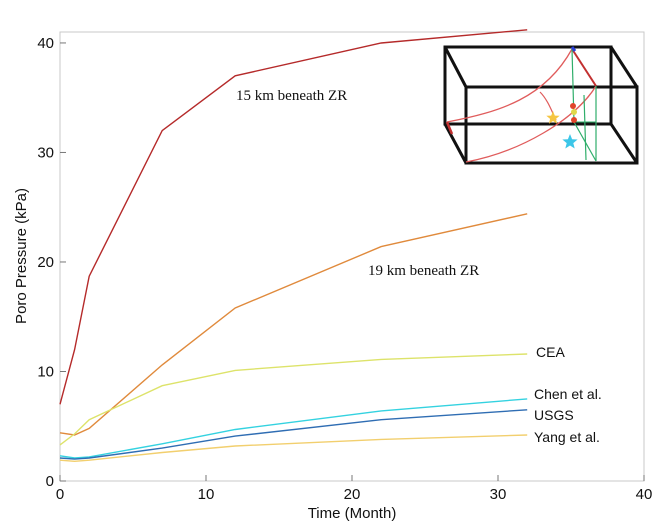 The height and width of the screenshot is (522, 654). What do you see at coordinates (553, 117) in the screenshot?
I see `inset-star-yellow` at bounding box center [553, 117].